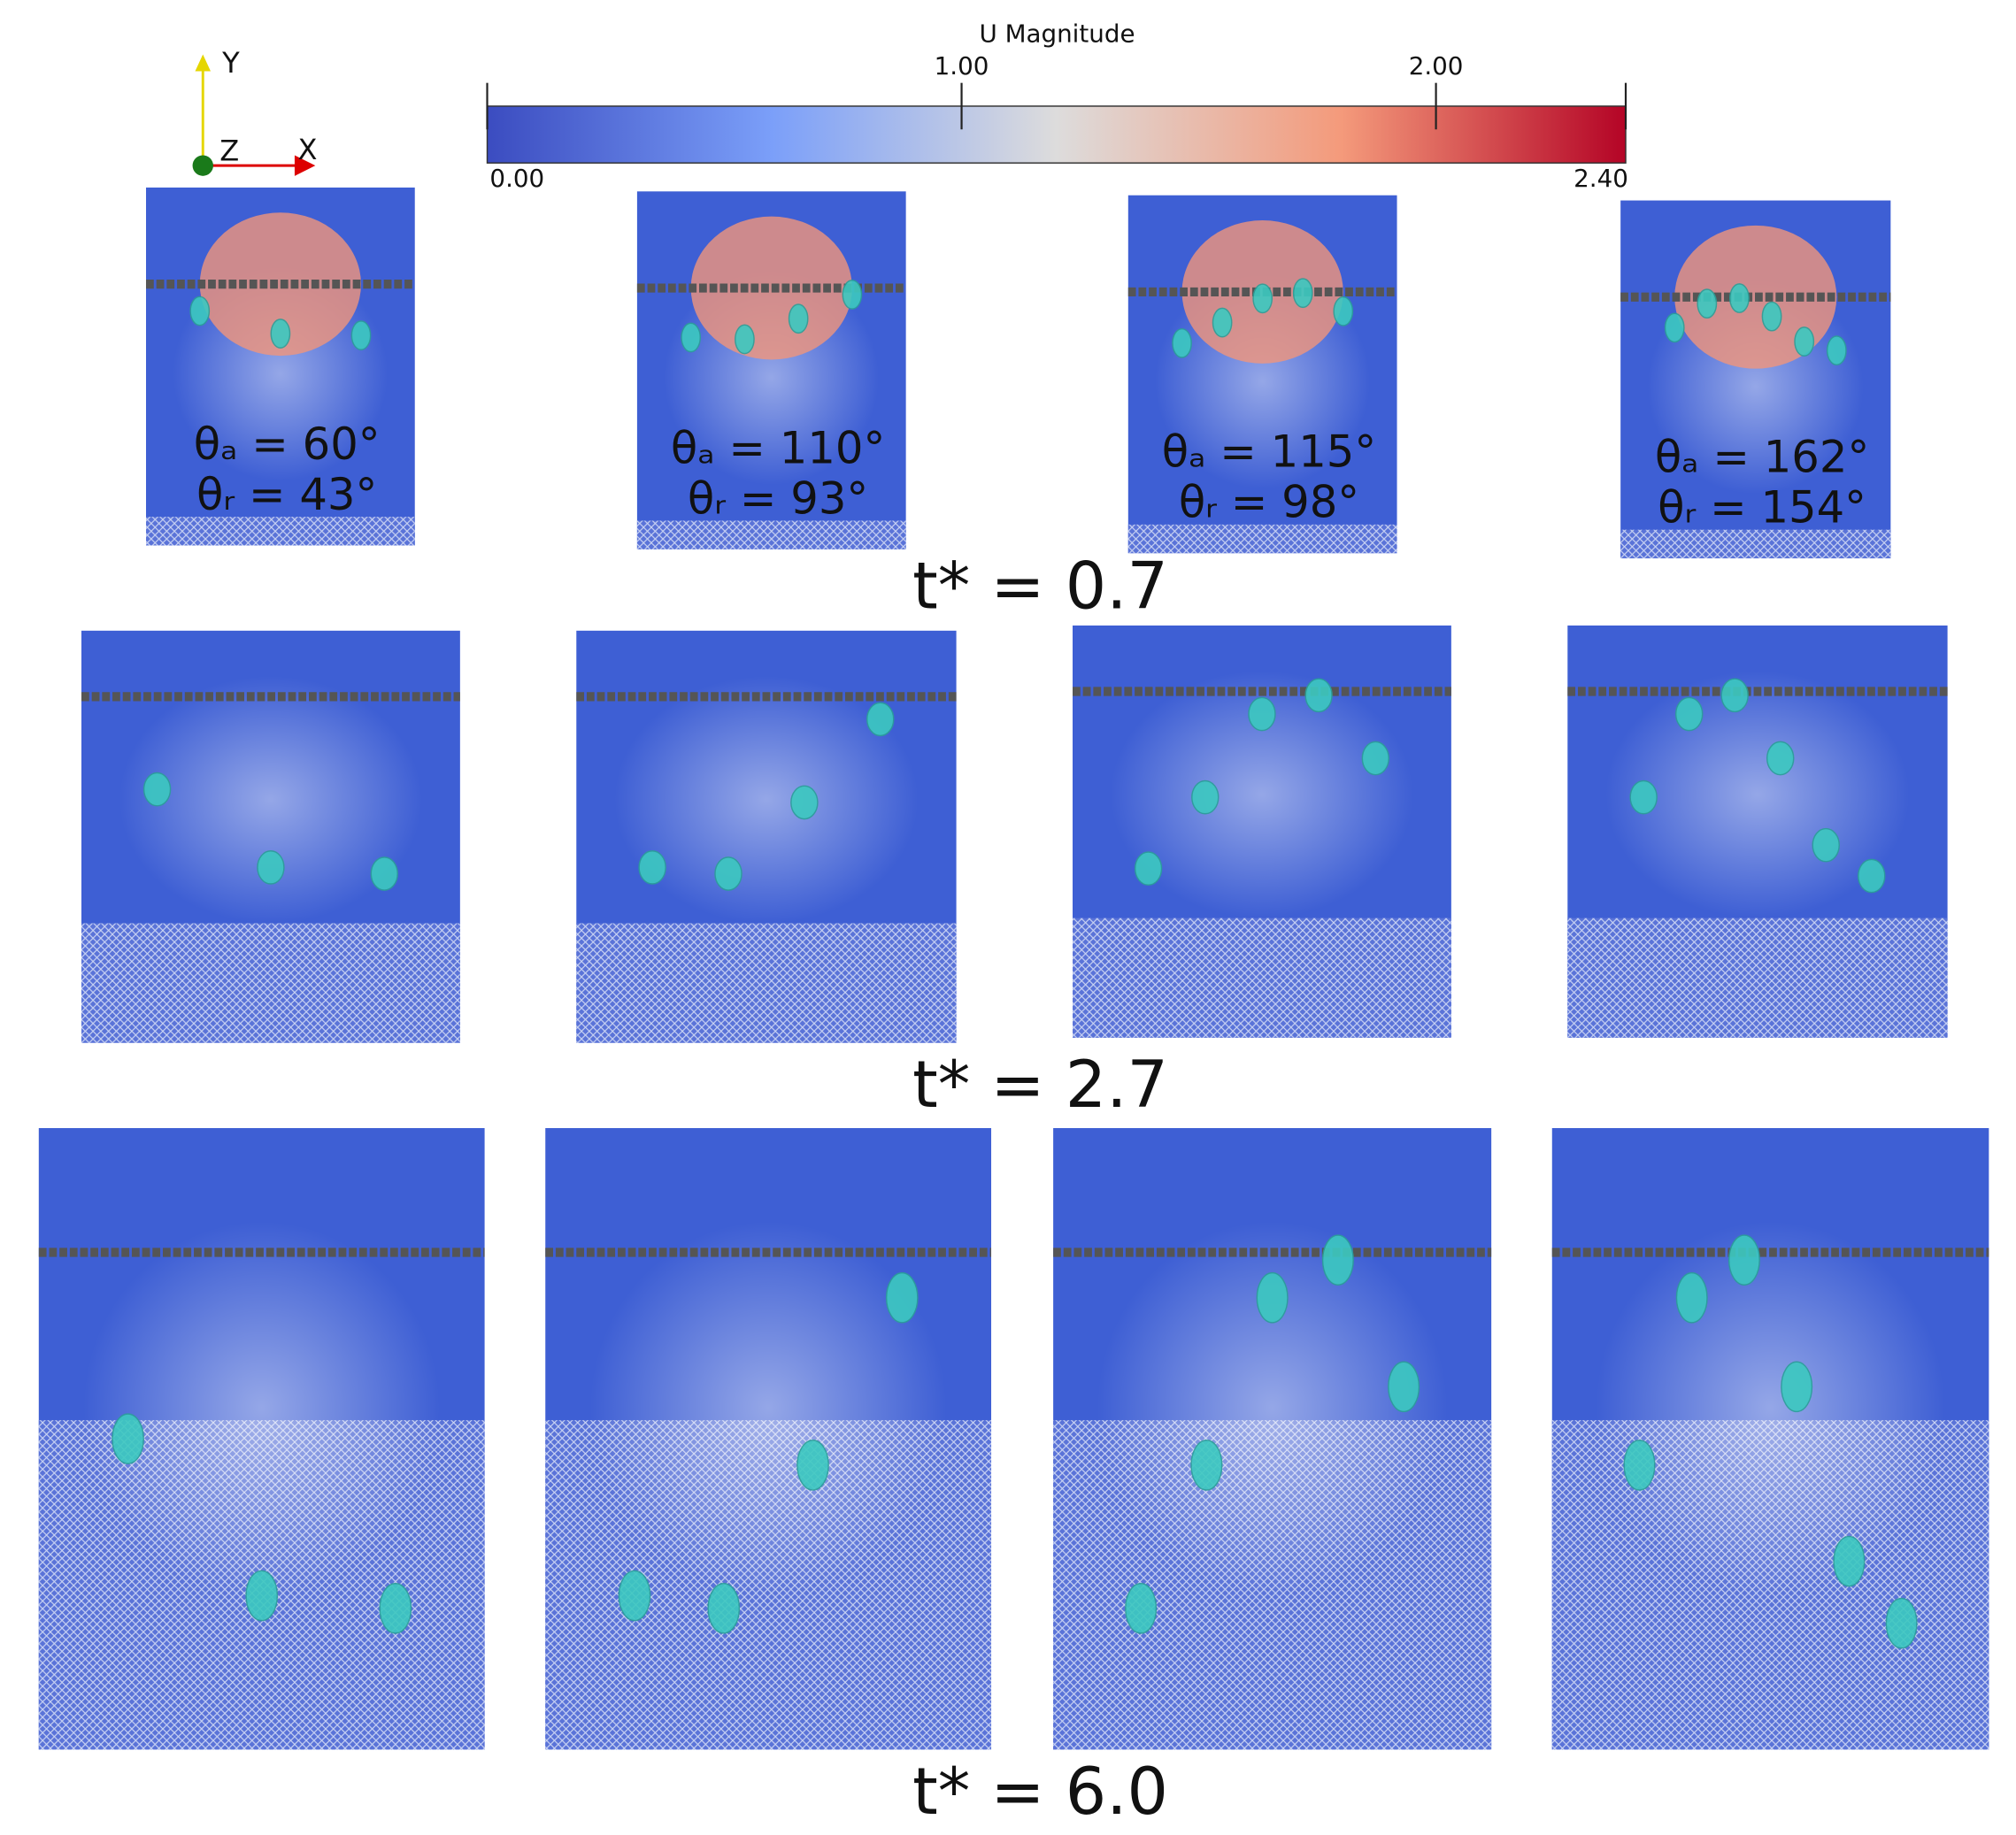  What do you see at coordinates (308, 149) in the screenshot?
I see `axis-x-label: X` at bounding box center [308, 149].